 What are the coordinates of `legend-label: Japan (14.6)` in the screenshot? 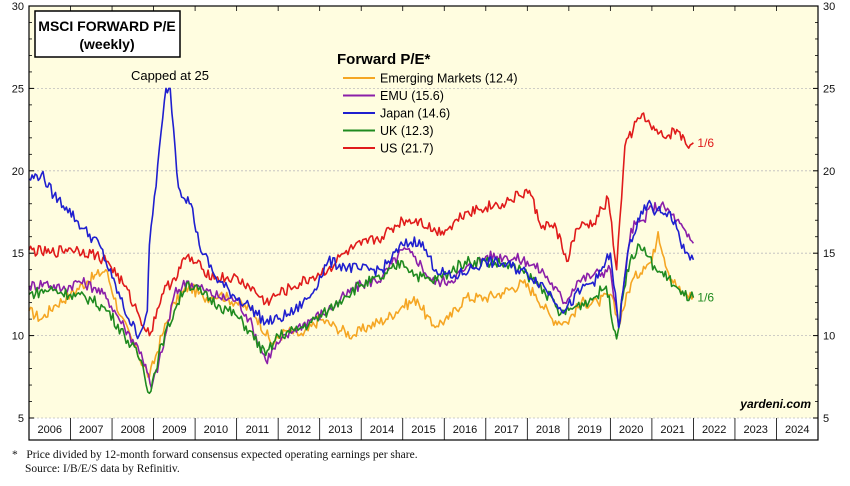 It's located at (415, 114).